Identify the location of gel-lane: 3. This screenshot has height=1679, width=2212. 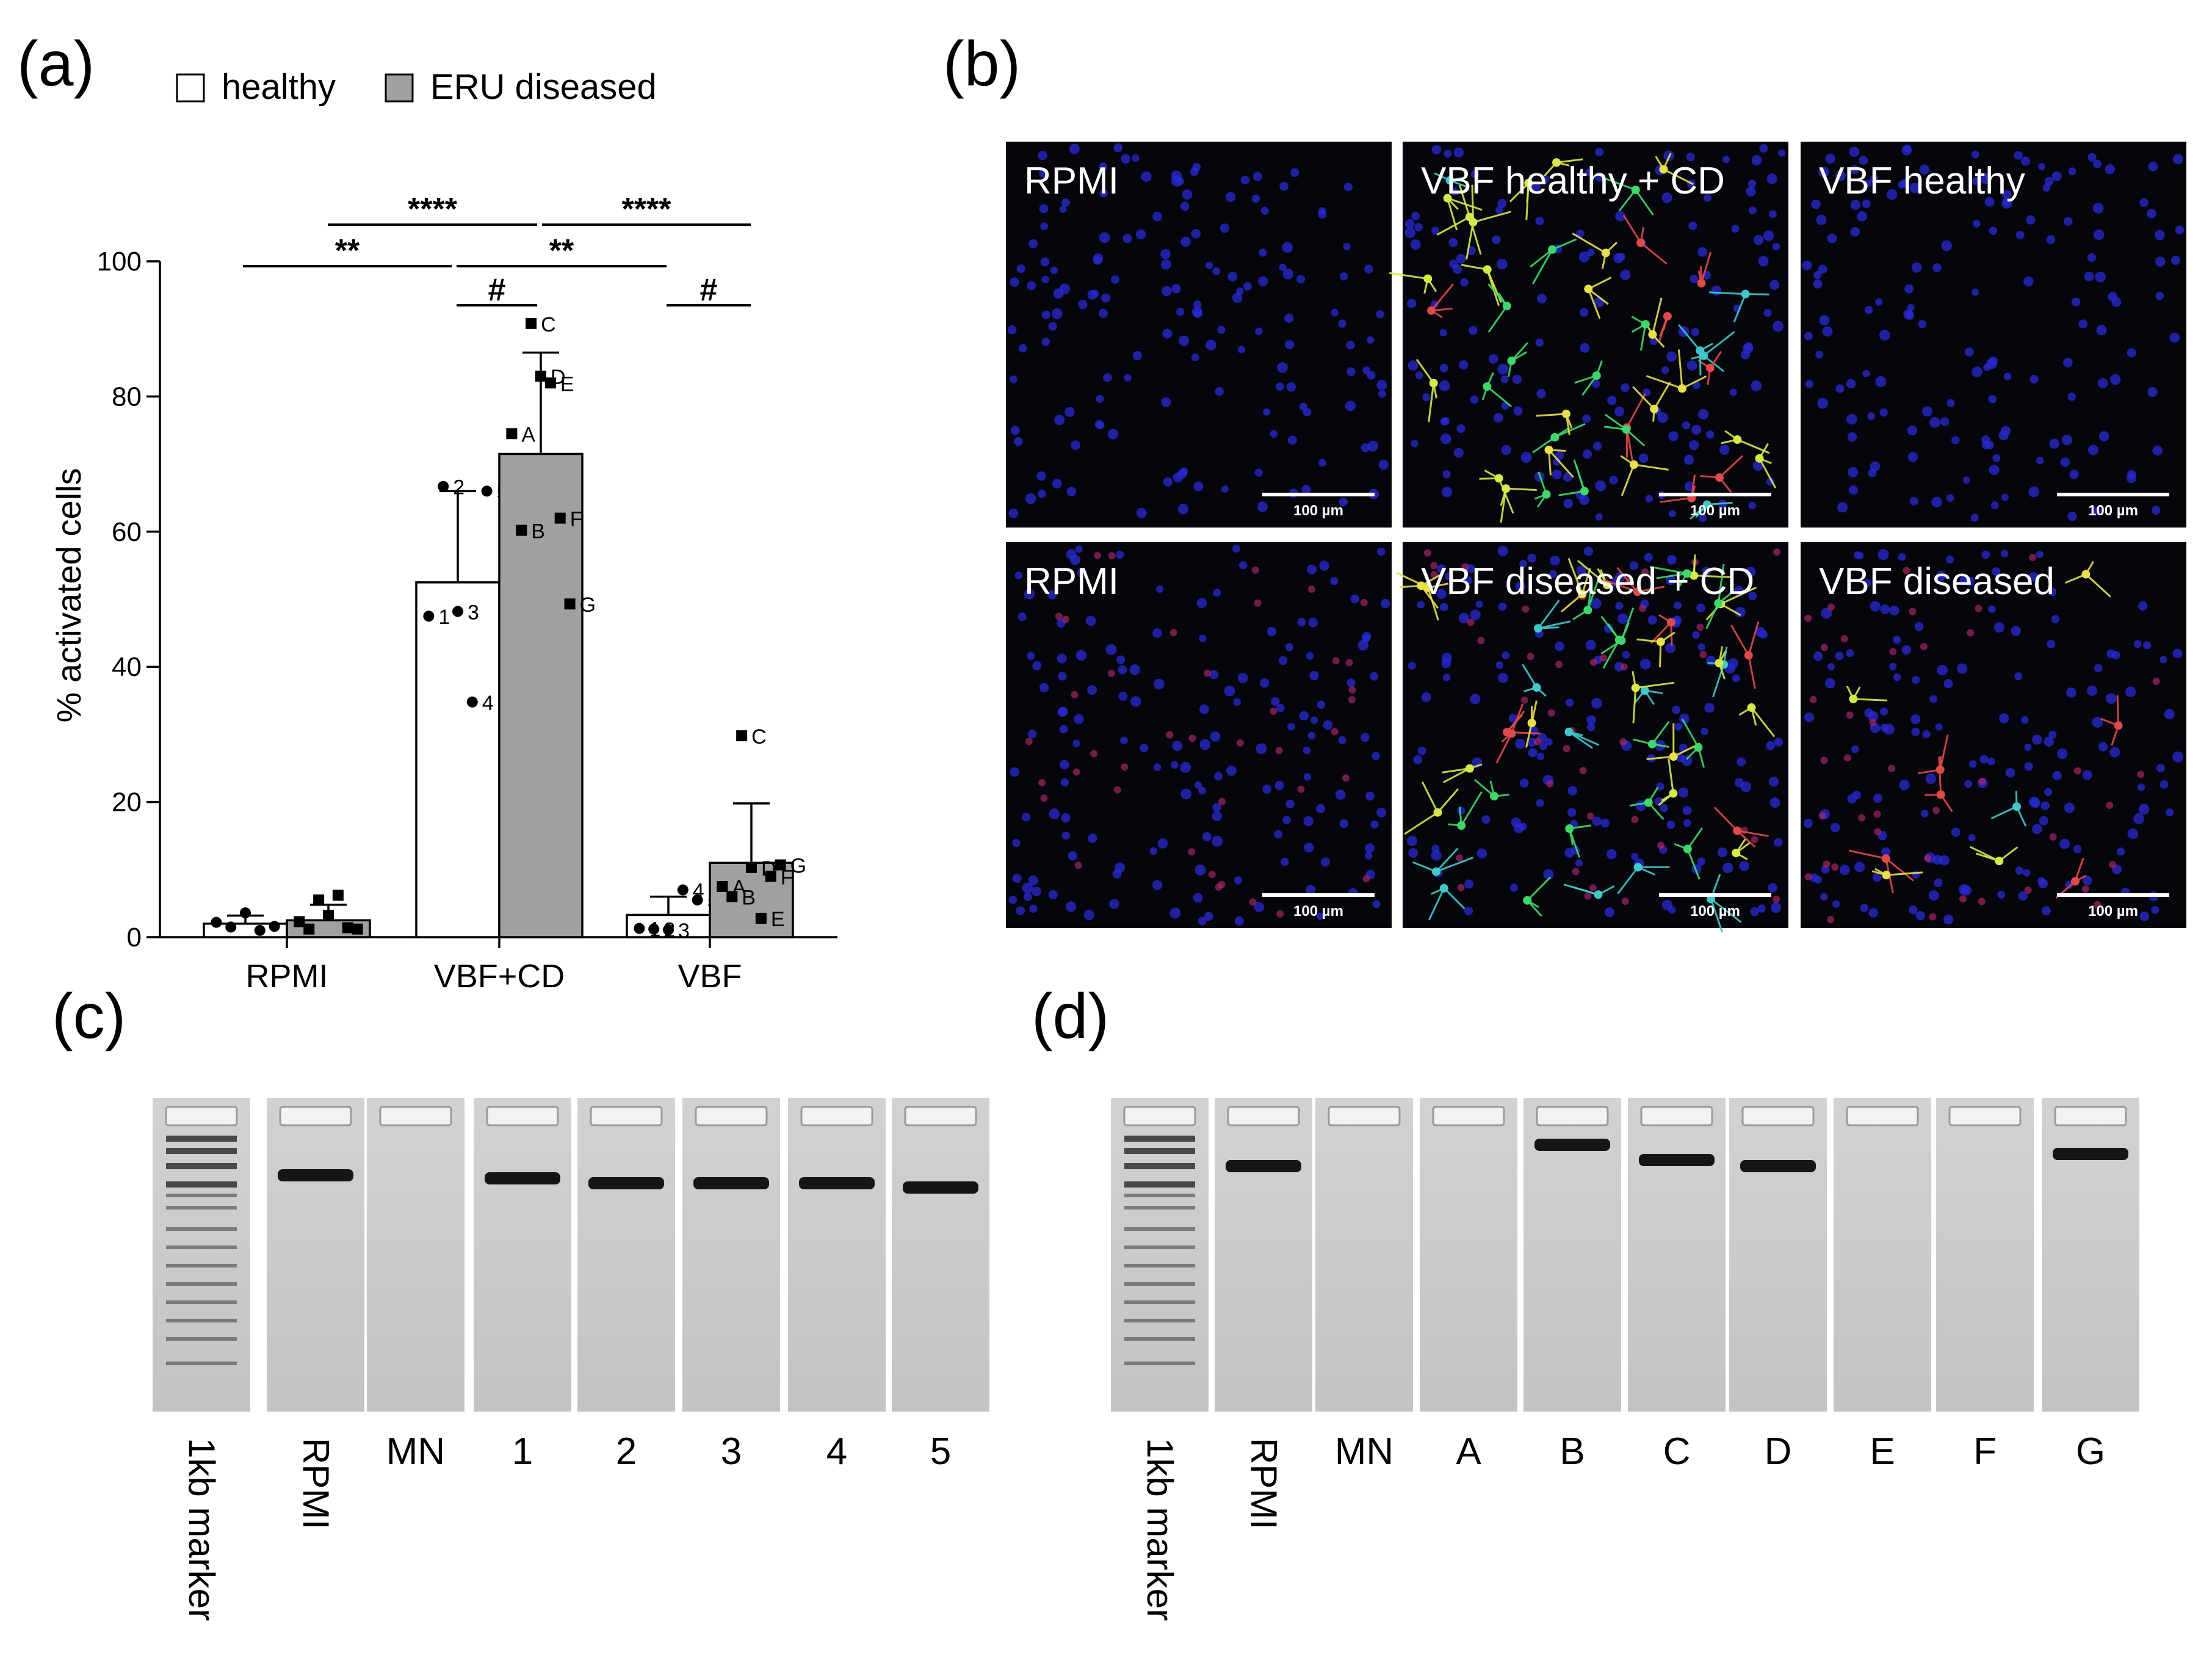
(731, 1285).